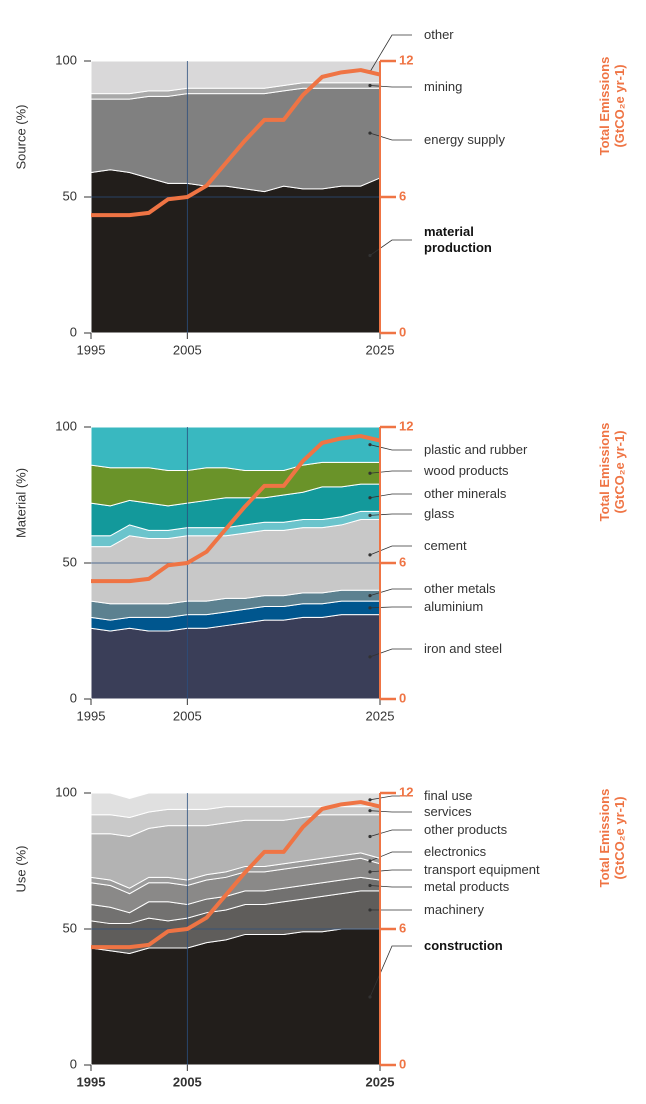 This screenshot has height=1104, width=646. Describe the element at coordinates (466, 470) in the screenshot. I see `legend-label: wood products` at that location.